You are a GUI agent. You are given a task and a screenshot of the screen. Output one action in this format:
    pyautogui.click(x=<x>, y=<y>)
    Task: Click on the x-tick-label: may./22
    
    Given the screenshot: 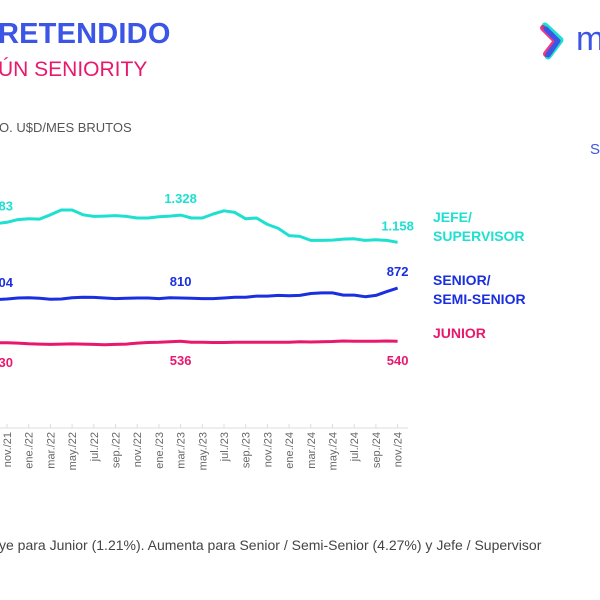 What is the action you would take?
    pyautogui.click(x=73, y=451)
    